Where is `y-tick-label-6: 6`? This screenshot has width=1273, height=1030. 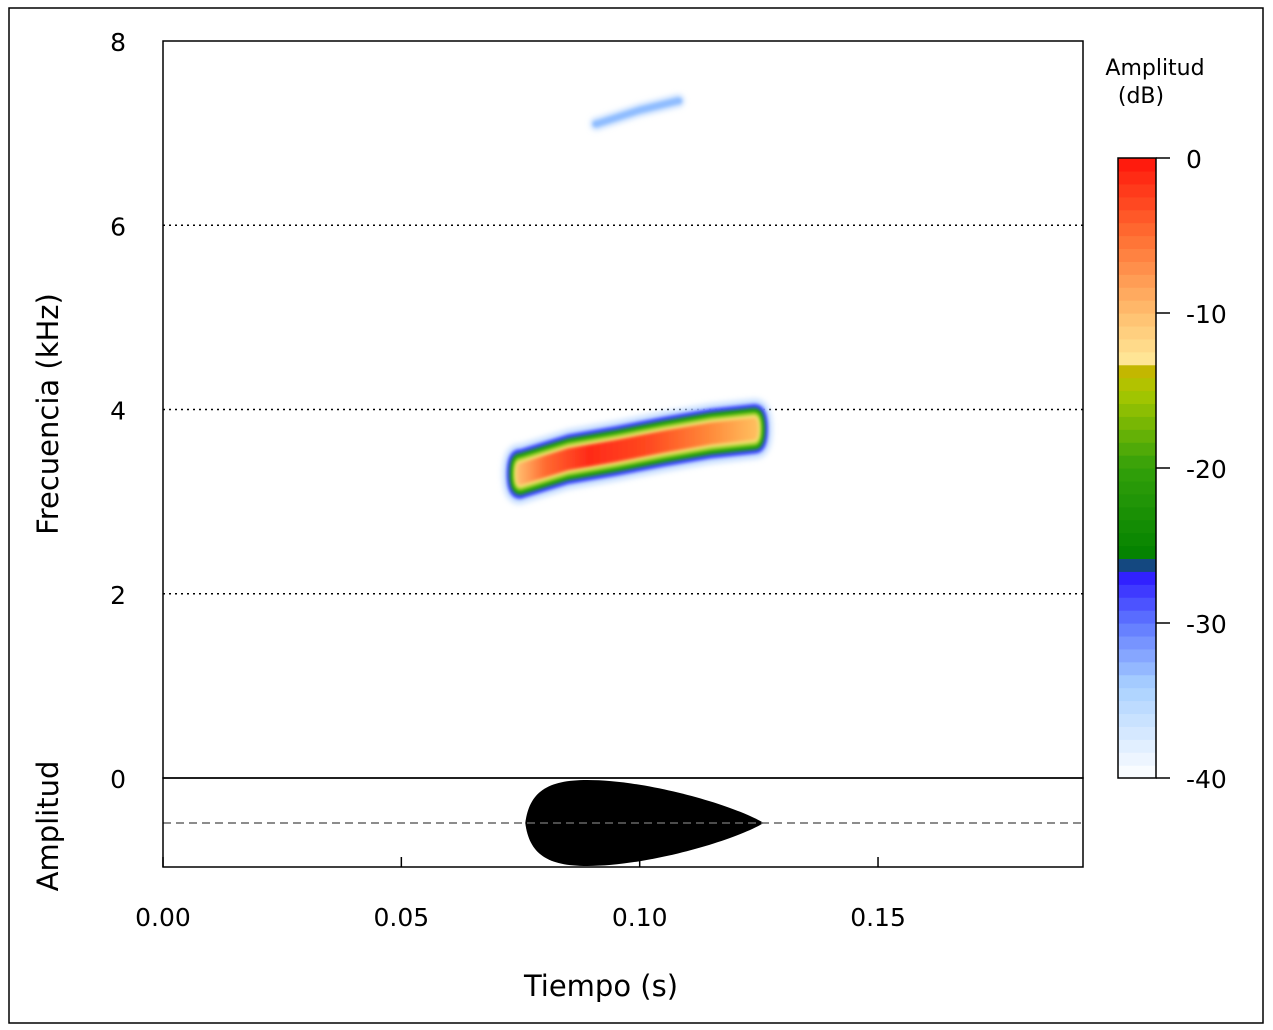
y-tick-label-6: 6 is located at coordinates (118, 226).